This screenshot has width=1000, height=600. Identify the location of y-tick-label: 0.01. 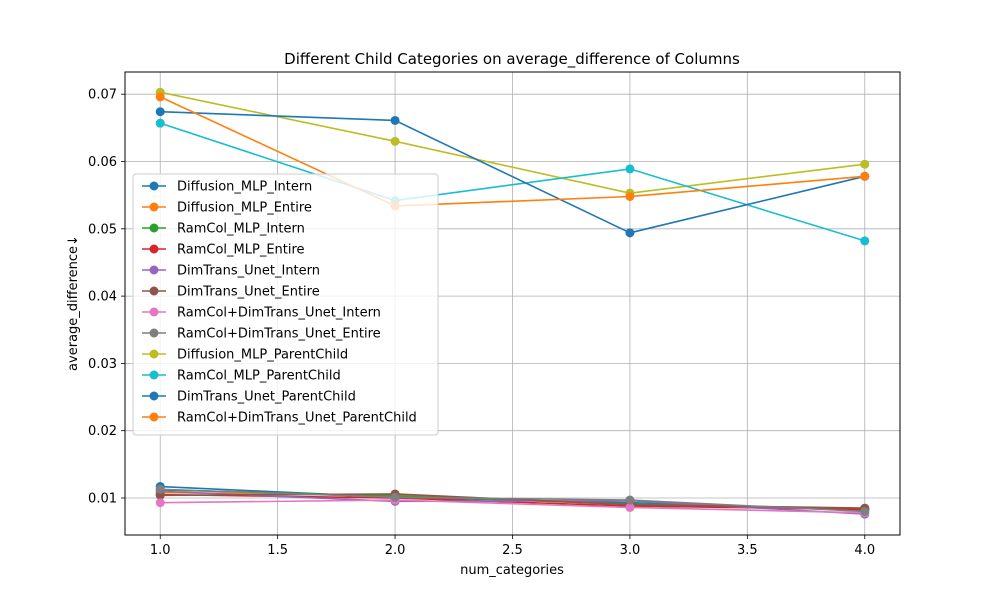
(102, 498).